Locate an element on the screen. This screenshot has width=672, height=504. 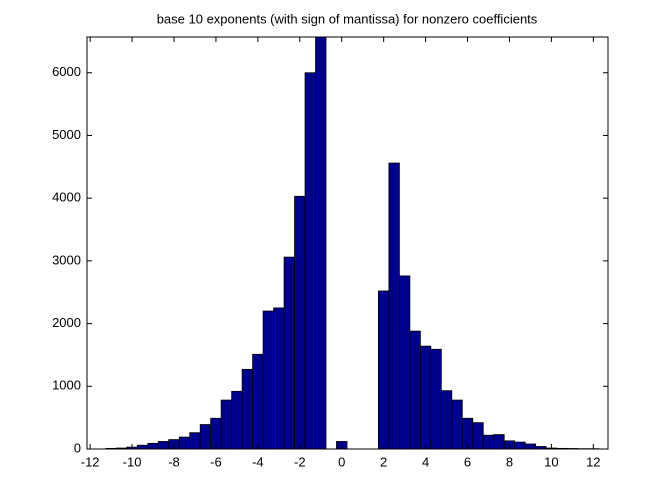
y-tick-label: 5000 is located at coordinates (66, 134).